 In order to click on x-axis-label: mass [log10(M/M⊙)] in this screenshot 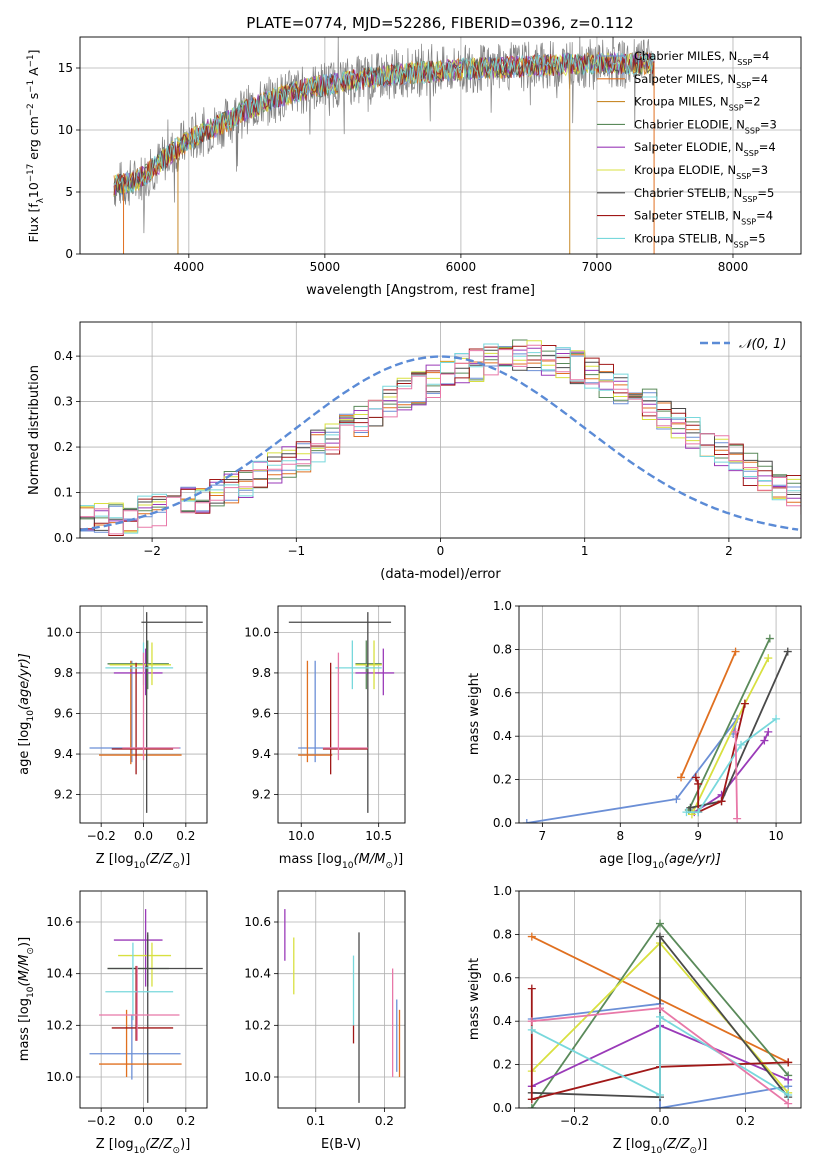, I will do `click(341, 861)`.